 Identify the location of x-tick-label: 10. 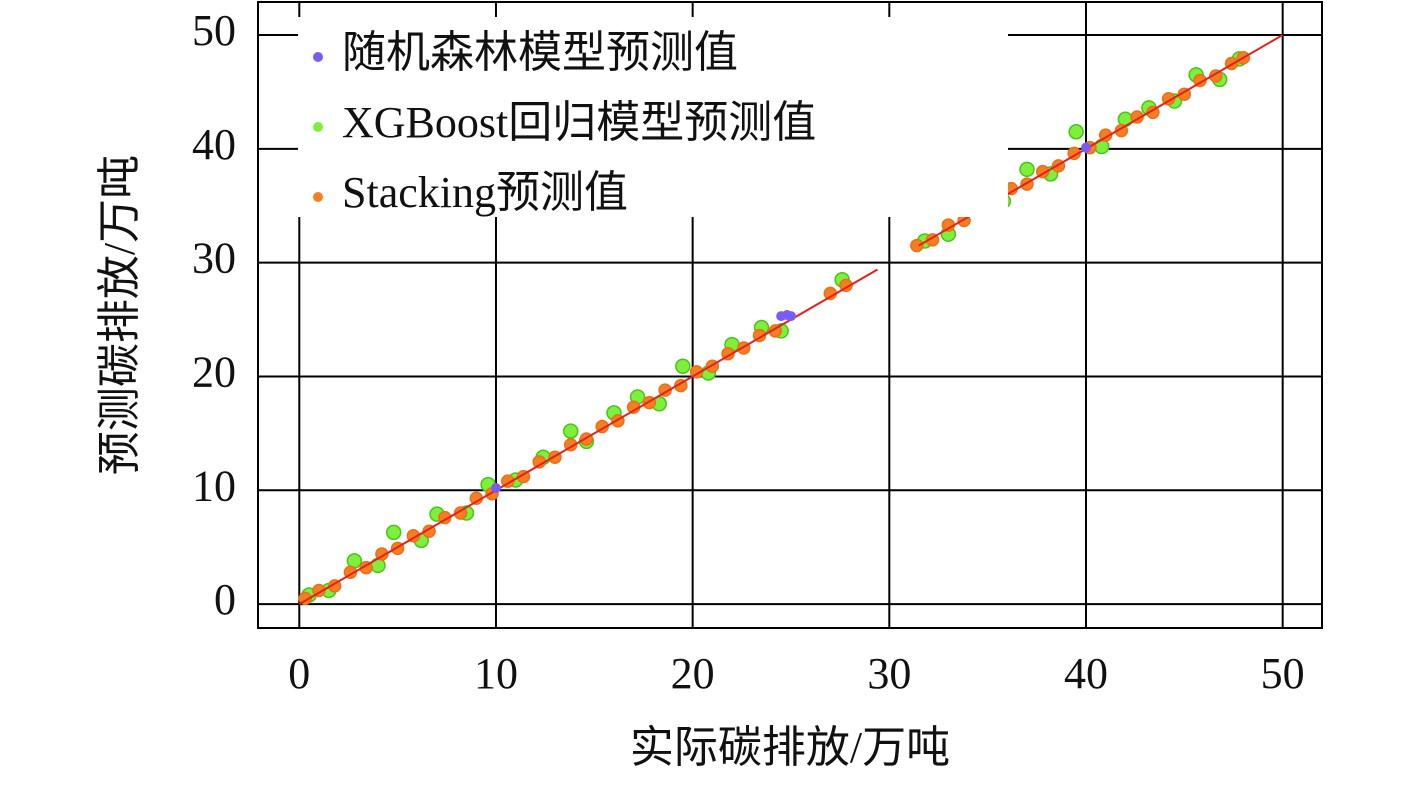
(496, 673).